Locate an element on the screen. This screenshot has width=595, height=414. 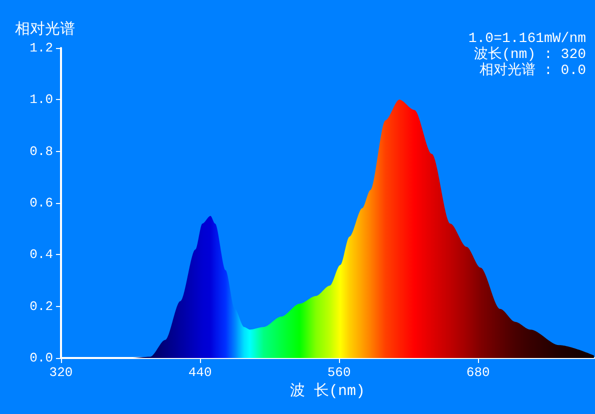
y-tick-label: 0.0 is located at coordinates (41, 358).